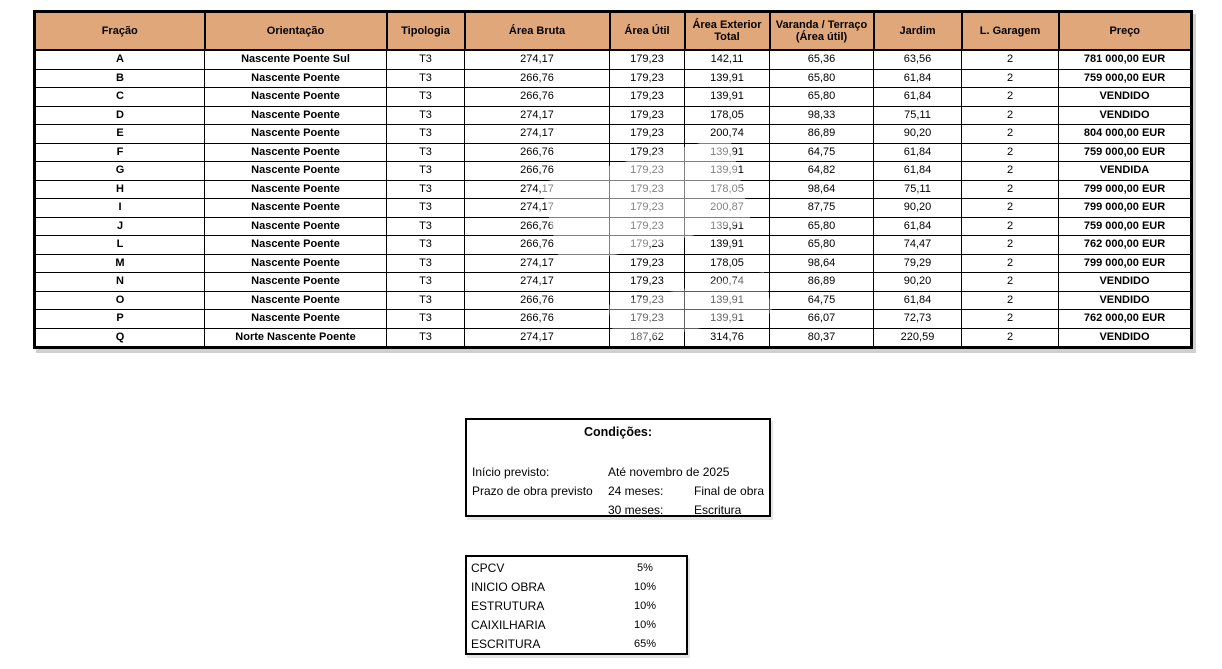 The image size is (1222, 669). What do you see at coordinates (1125, 97) in the screenshot?
I see `cell-preco: VENDIDO` at bounding box center [1125, 97].